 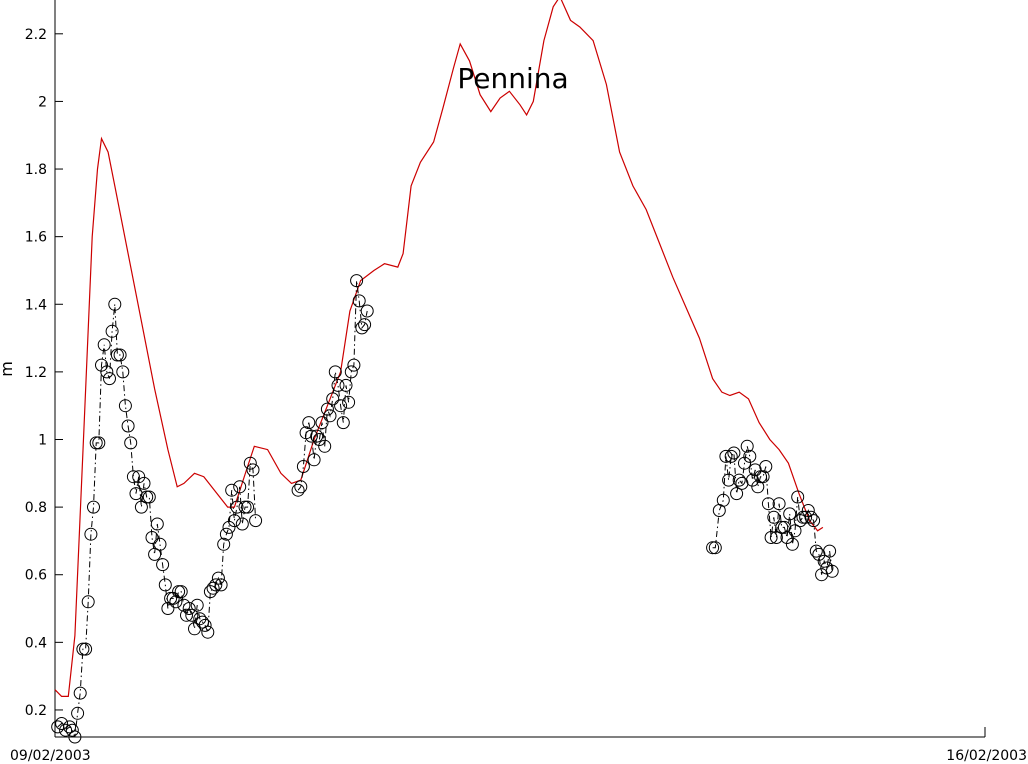 What do you see at coordinates (986, 756) in the screenshot?
I see `x-tick-label: 16/02/2003` at bounding box center [986, 756].